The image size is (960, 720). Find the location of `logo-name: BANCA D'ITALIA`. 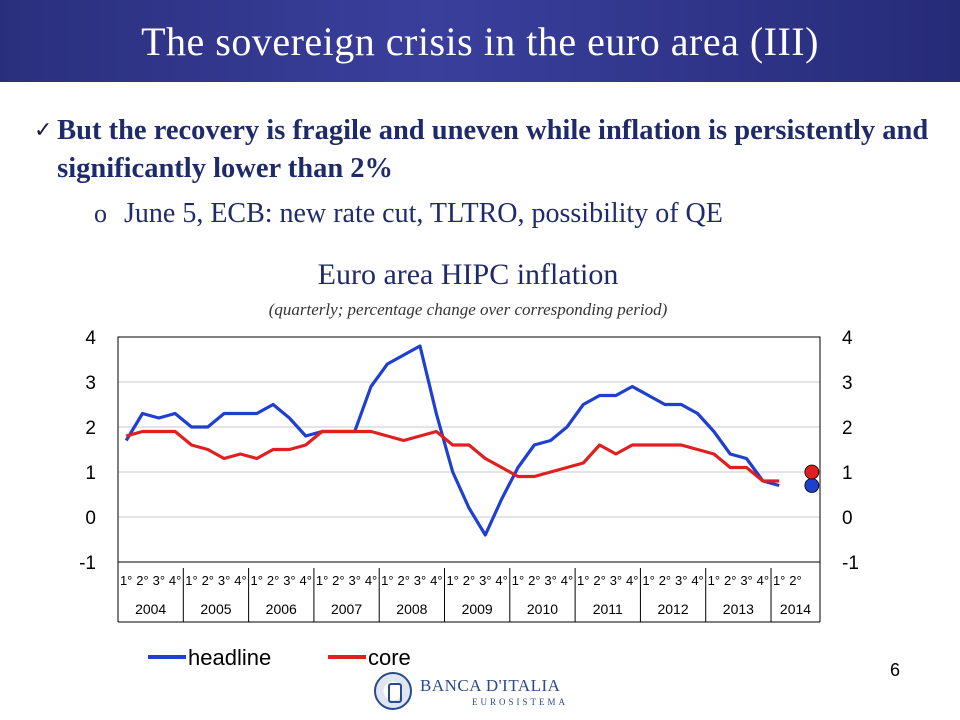

logo-name: BANCA D'ITALIA is located at coordinates (490, 685).